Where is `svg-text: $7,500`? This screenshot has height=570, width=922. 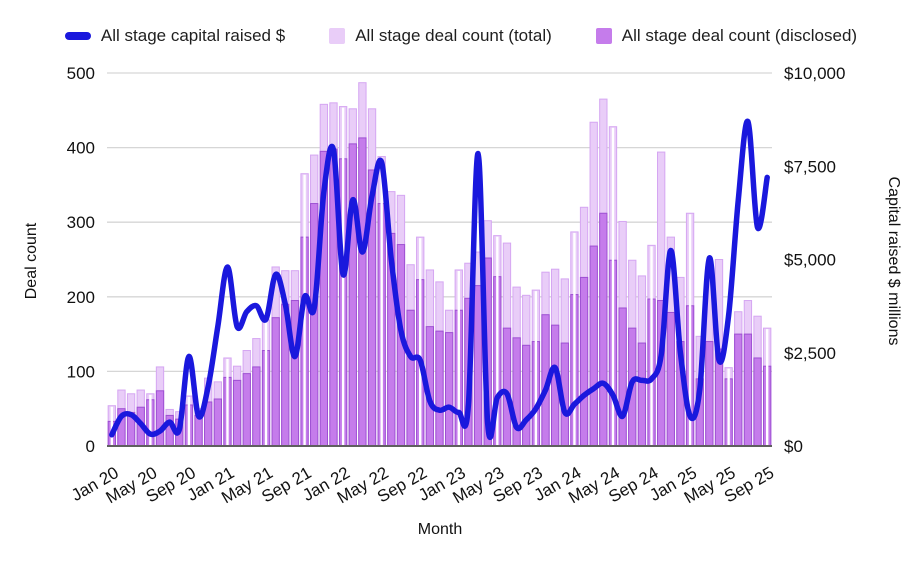
svg-text: $7,500 is located at coordinates (810, 166).